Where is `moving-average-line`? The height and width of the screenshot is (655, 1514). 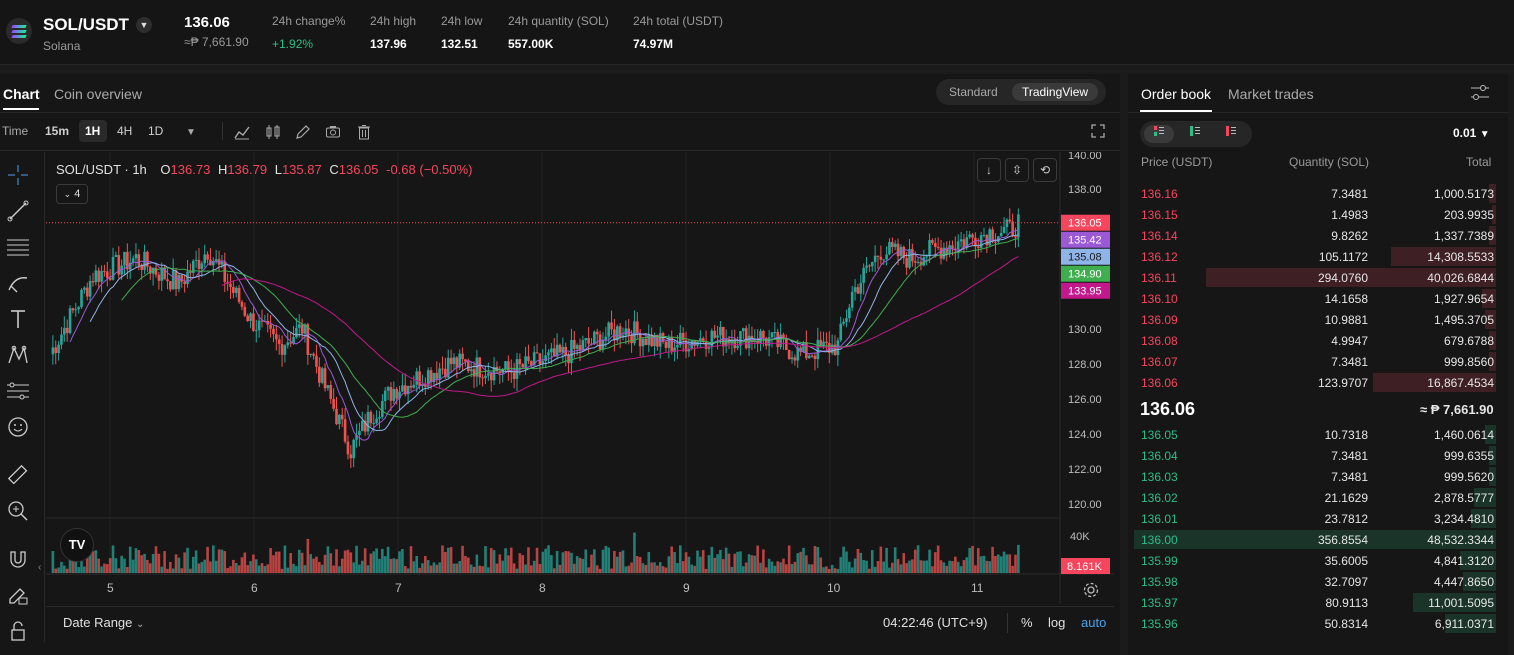 moving-average-line is located at coordinates (620, 326).